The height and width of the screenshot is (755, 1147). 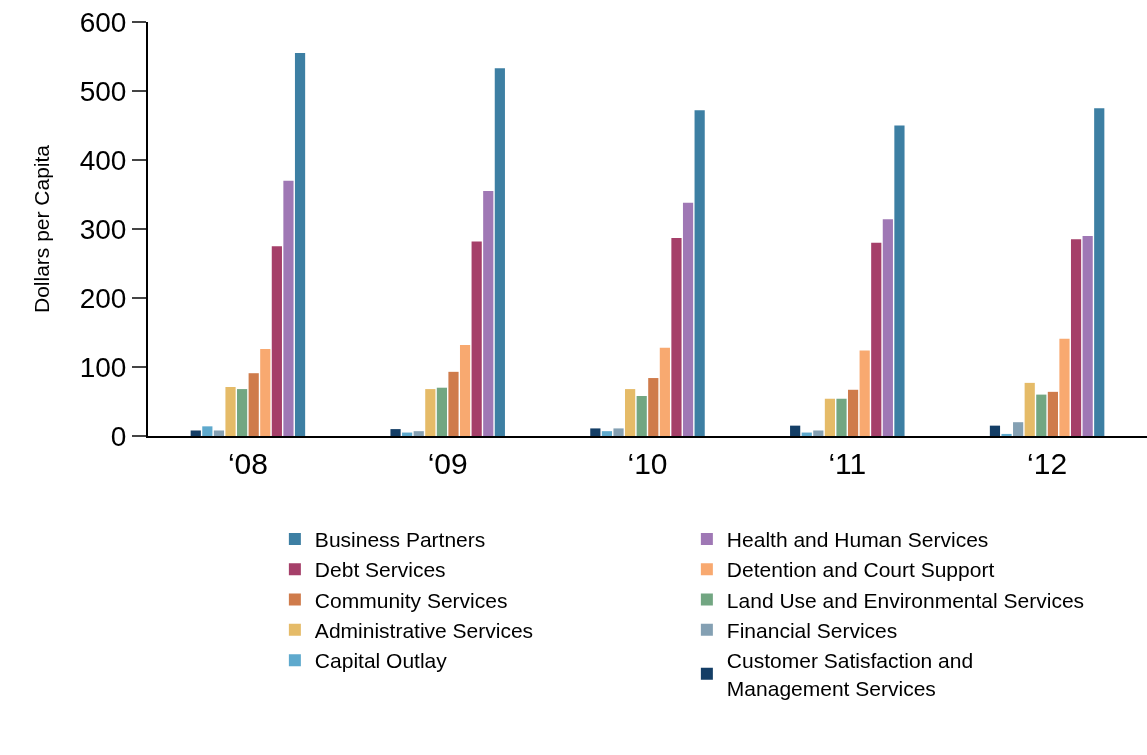 What do you see at coordinates (647, 463) in the screenshot?
I see `x-tick-label: ‘10` at bounding box center [647, 463].